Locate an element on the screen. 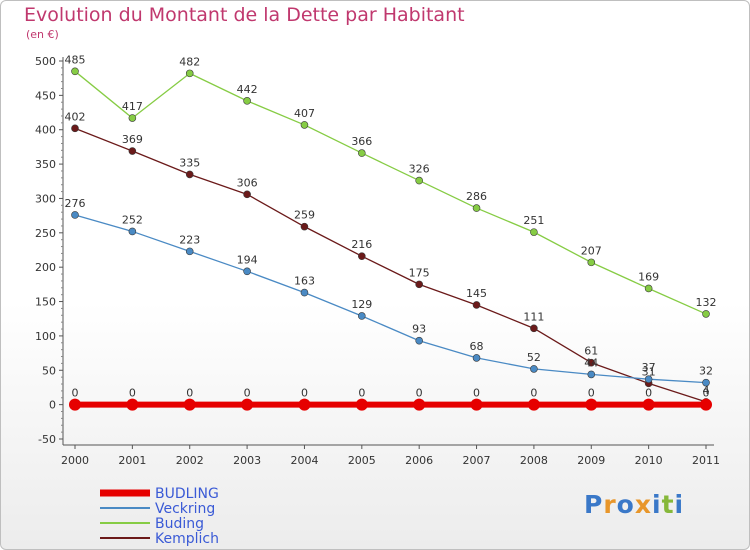  logo-letter: P is located at coordinates (594, 504).